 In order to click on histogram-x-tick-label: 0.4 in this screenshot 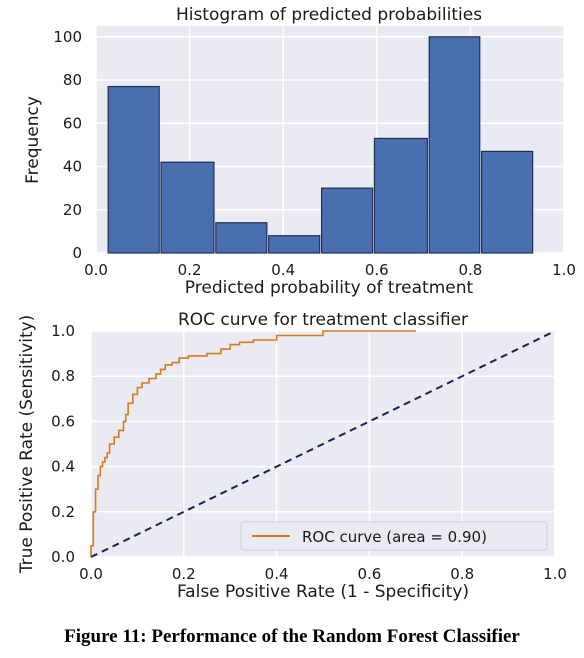, I will do `click(283, 270)`.